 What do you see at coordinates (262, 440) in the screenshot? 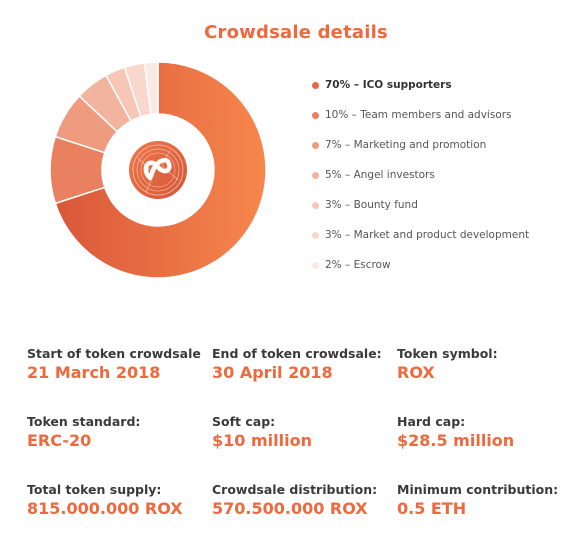
I see `detail-value: $10 million` at bounding box center [262, 440].